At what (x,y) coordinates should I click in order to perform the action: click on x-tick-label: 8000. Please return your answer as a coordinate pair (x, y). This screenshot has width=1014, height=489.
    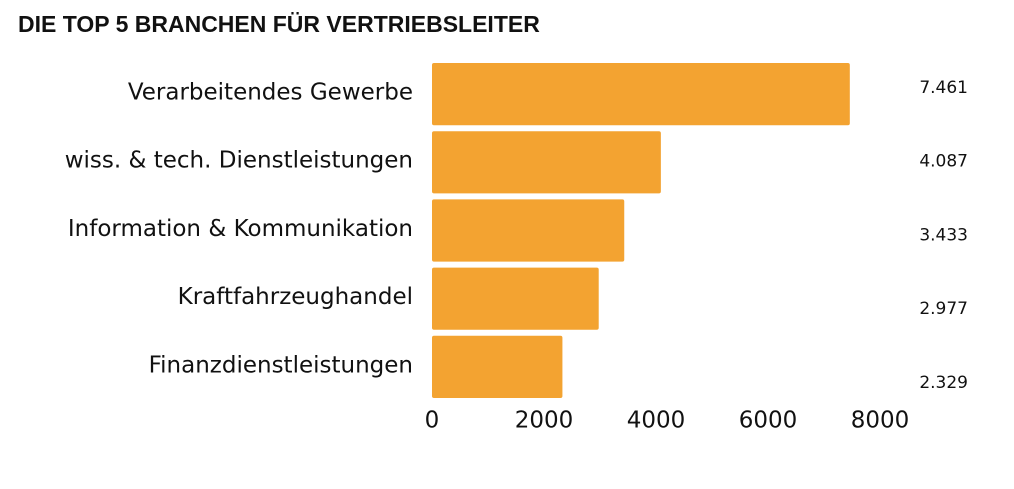
    Looking at the image, I should click on (880, 421).